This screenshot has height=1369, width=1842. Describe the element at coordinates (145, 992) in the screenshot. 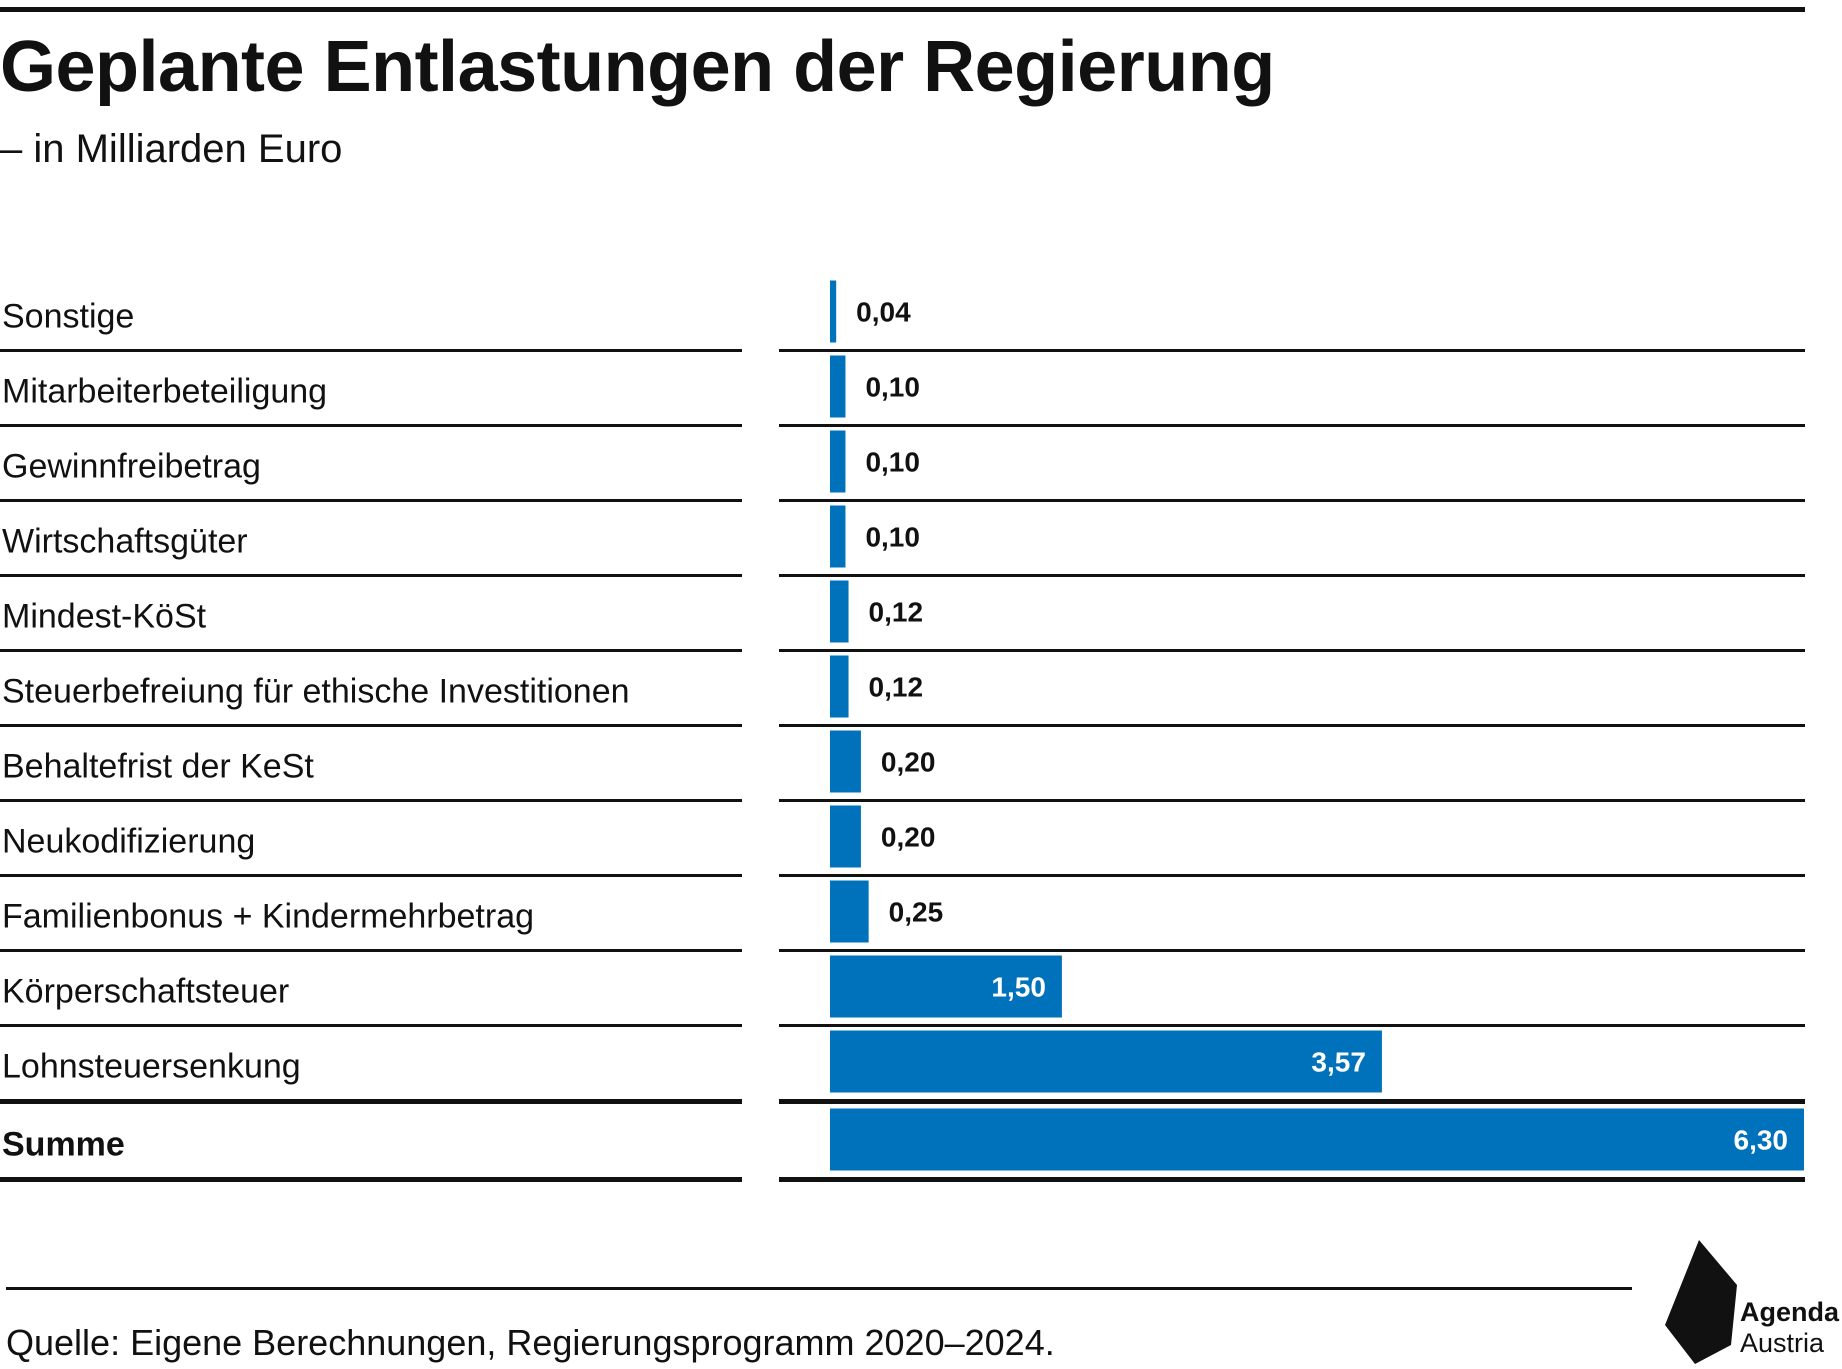

I see `category-label: Körperschaftsteuer` at that location.